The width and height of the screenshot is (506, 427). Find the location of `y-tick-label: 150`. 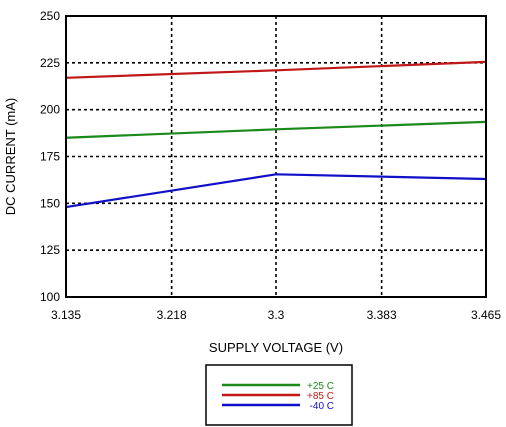

y-tick-label: 150 is located at coordinates (50, 203).